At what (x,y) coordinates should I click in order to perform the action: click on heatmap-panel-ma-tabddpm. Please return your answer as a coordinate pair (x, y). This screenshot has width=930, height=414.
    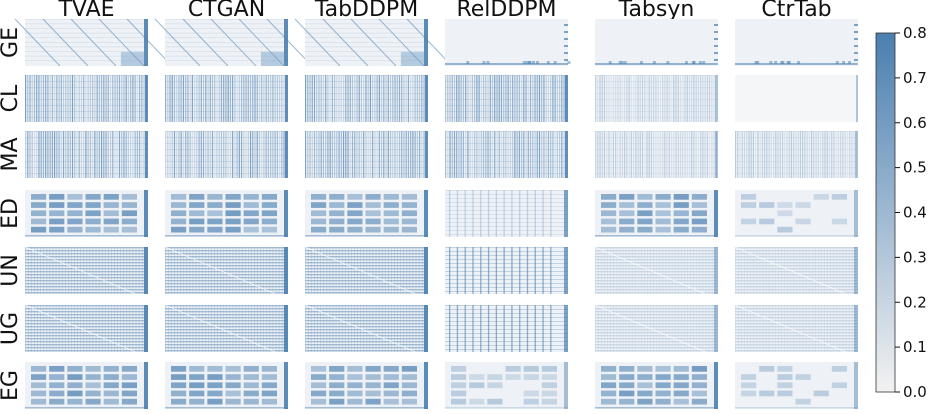
    Looking at the image, I should click on (366, 154).